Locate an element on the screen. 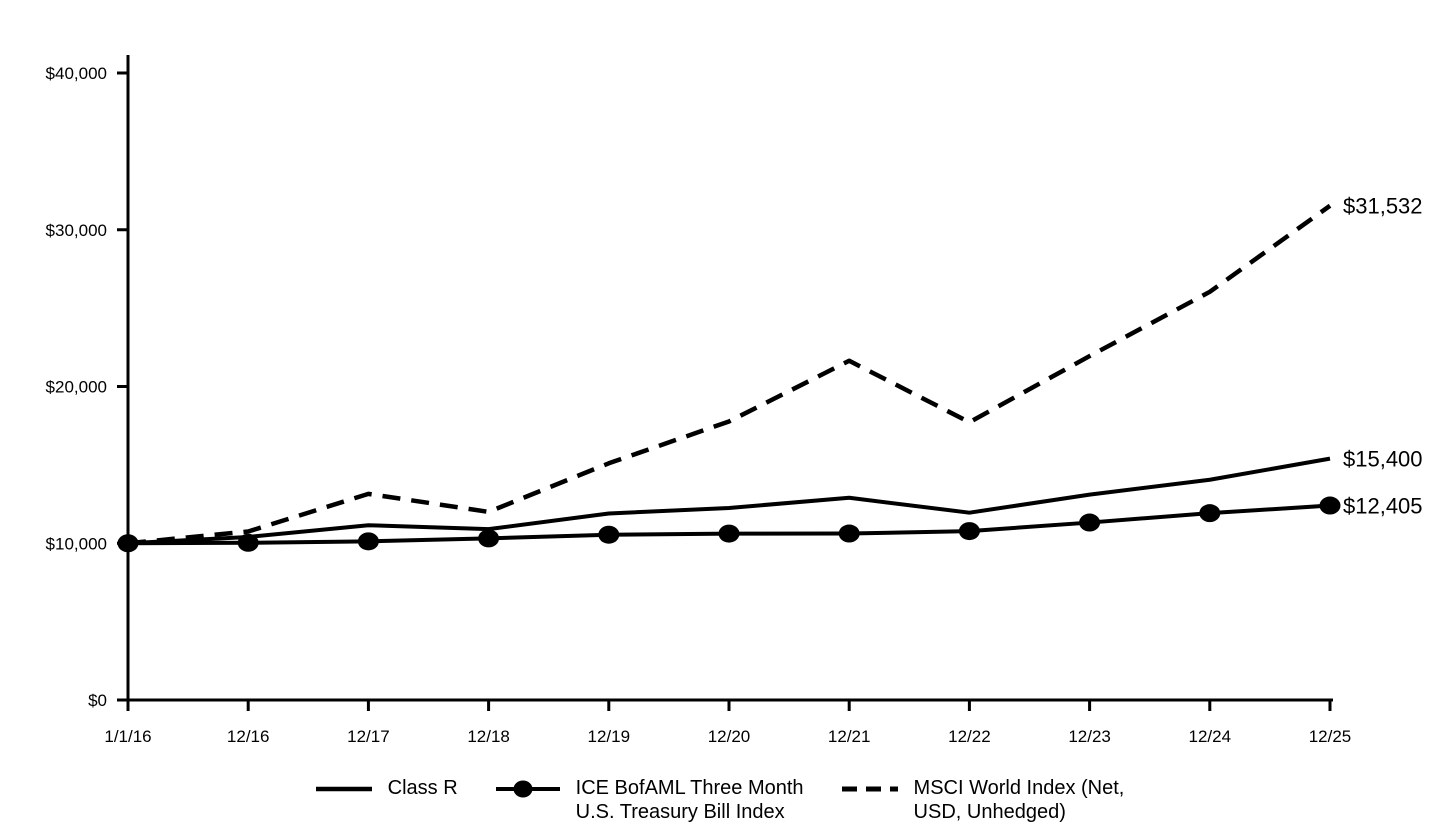 The image size is (1440, 840). x-tick-label: 12/21 is located at coordinates (849, 736).